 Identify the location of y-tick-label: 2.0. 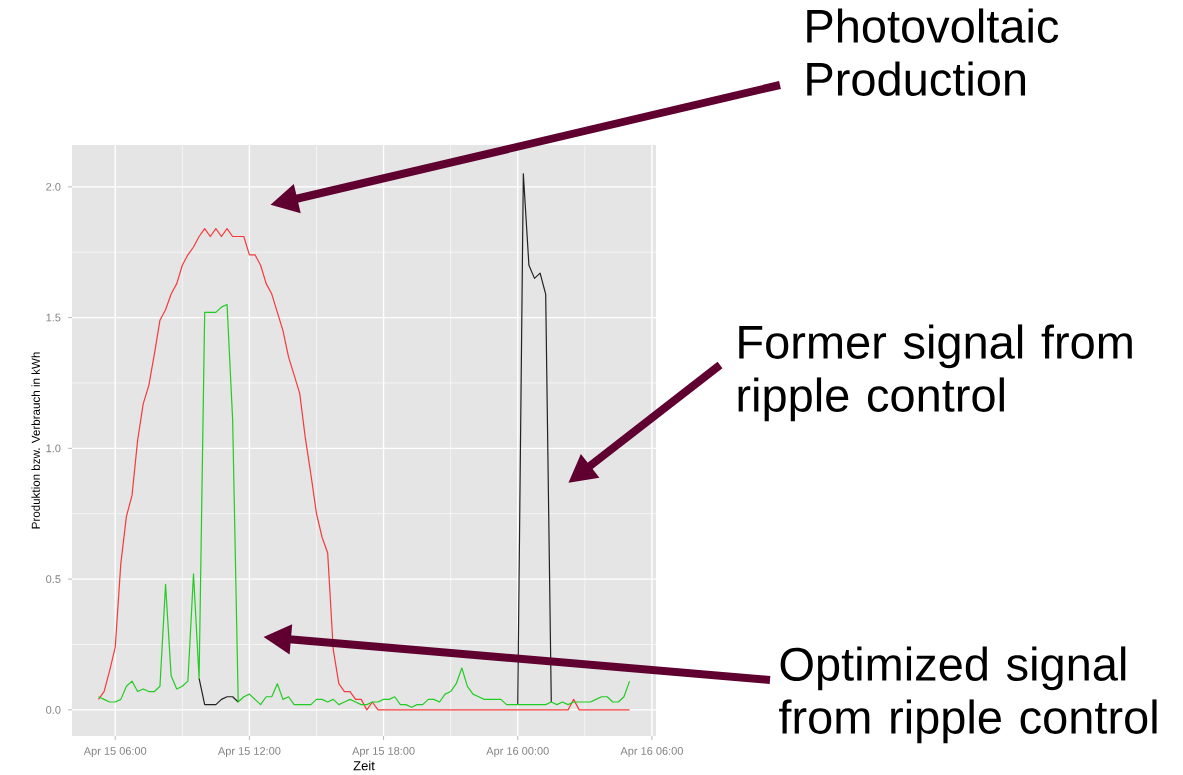
(53, 186).